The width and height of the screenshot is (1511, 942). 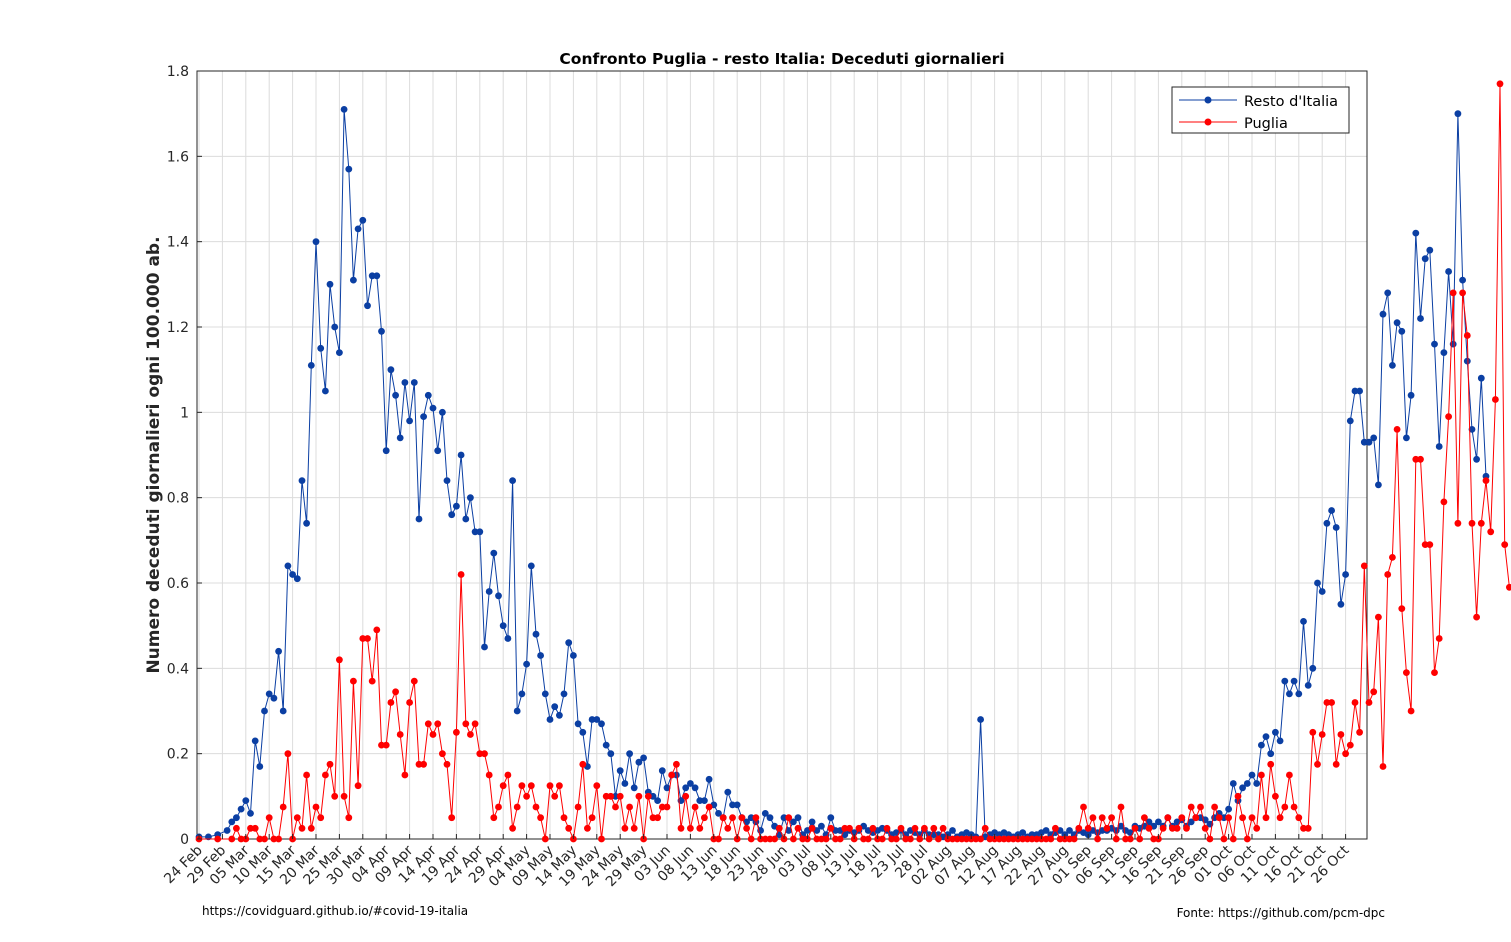 I want to click on y-tick-label: 1.6, so click(x=178, y=157).